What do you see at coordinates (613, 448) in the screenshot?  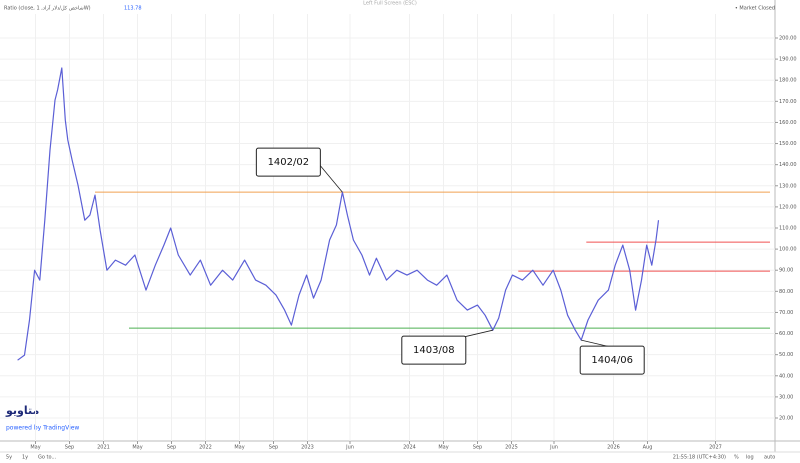 I see `x-tick-label: 2026` at bounding box center [613, 448].